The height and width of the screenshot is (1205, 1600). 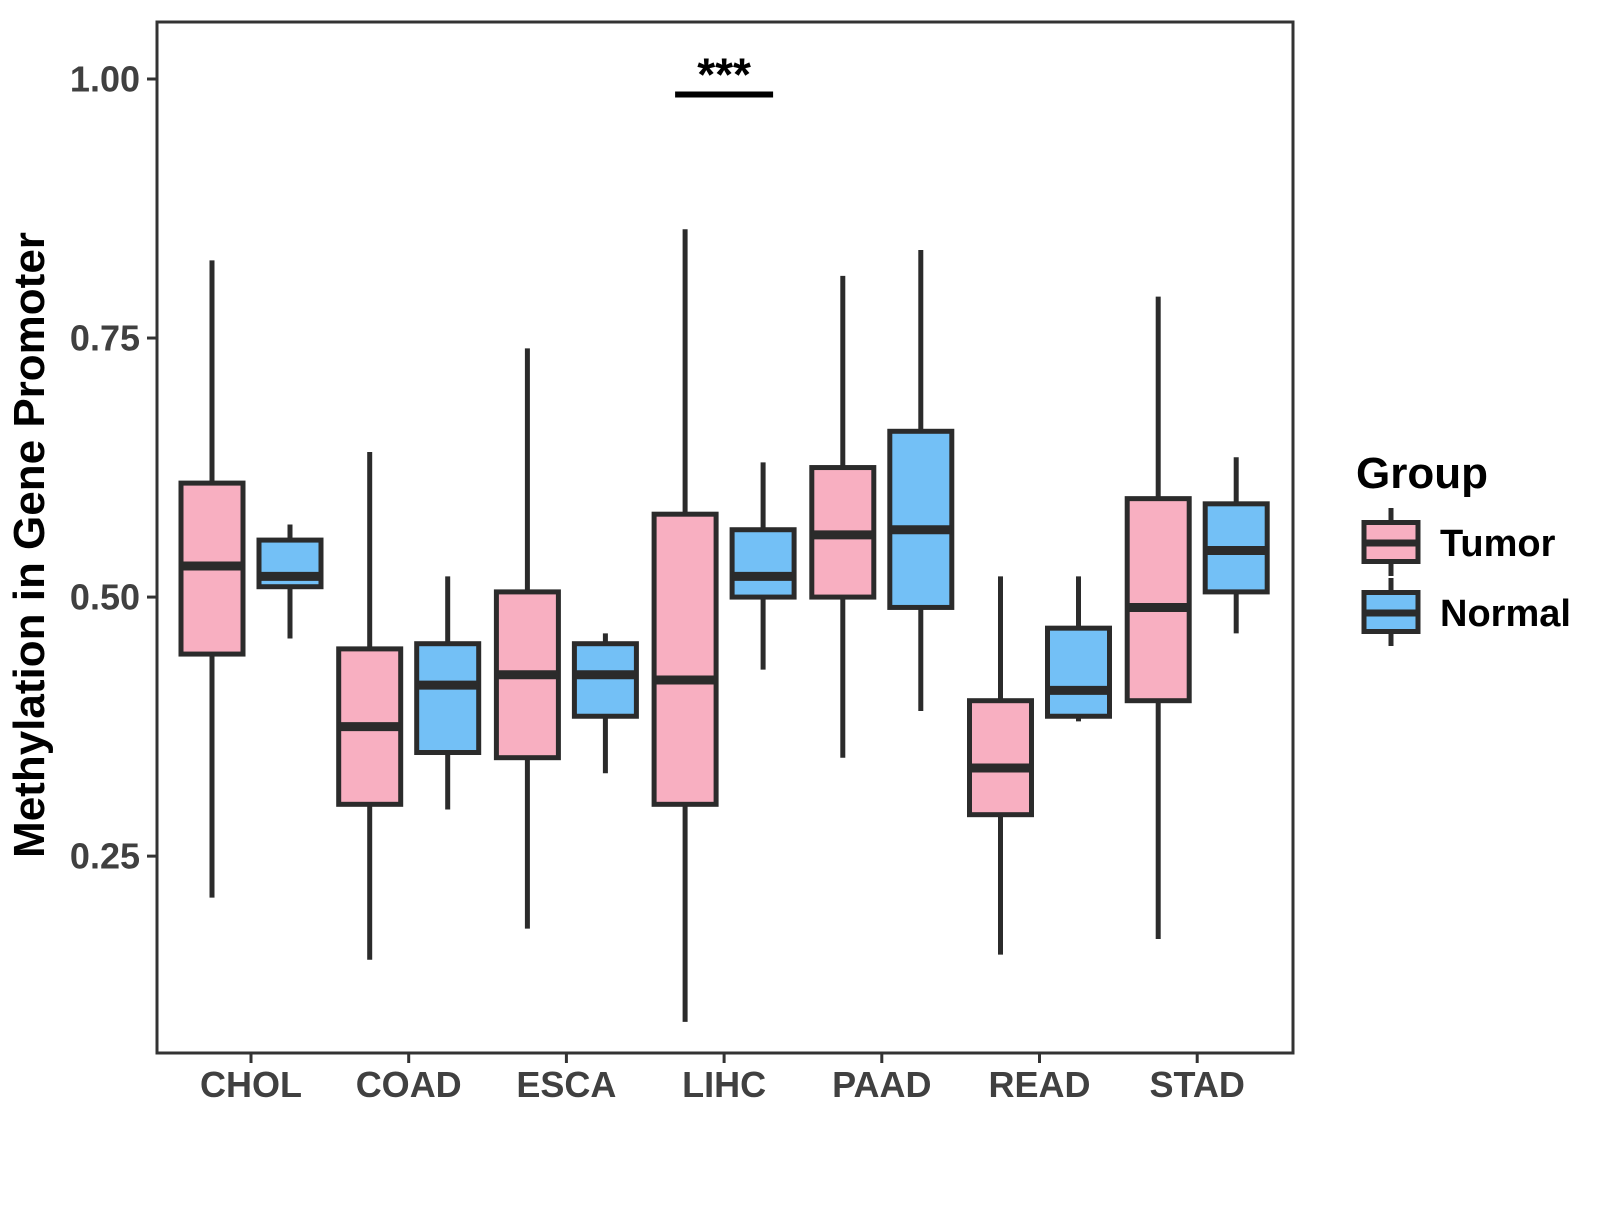 What do you see at coordinates (105, 338) in the screenshot?
I see `y-tick-label: 0.75` at bounding box center [105, 338].